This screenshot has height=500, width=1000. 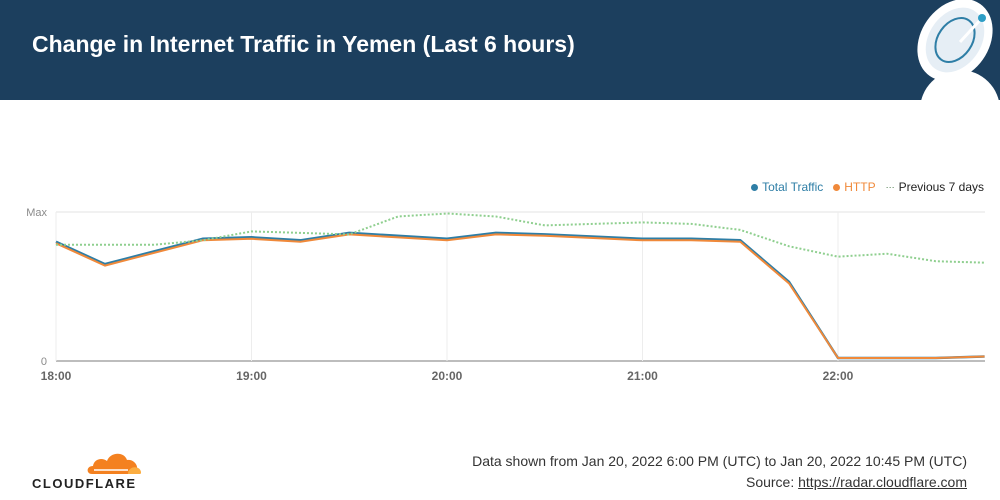 I want to click on source-link: https://radar.cloudflare.com, so click(x=882, y=482).